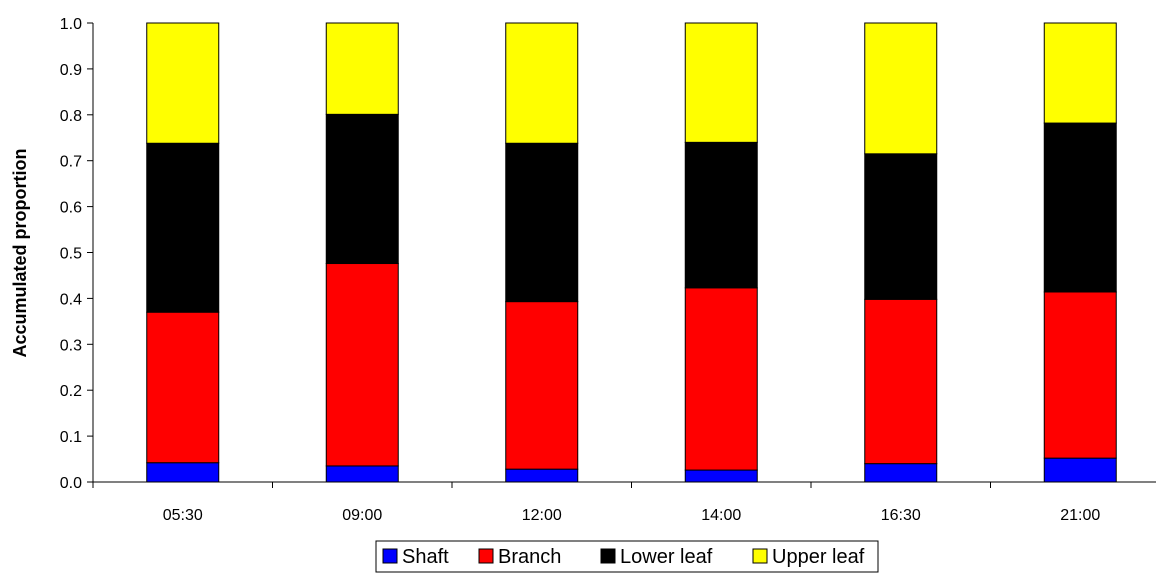  What do you see at coordinates (71, 162) in the screenshot?
I see `y-tick-label: 0.7` at bounding box center [71, 162].